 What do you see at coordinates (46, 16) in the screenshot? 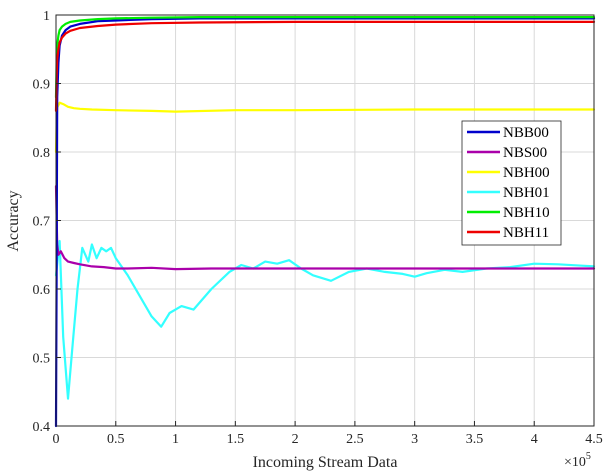
I see `y-tick-label: 1` at bounding box center [46, 16].